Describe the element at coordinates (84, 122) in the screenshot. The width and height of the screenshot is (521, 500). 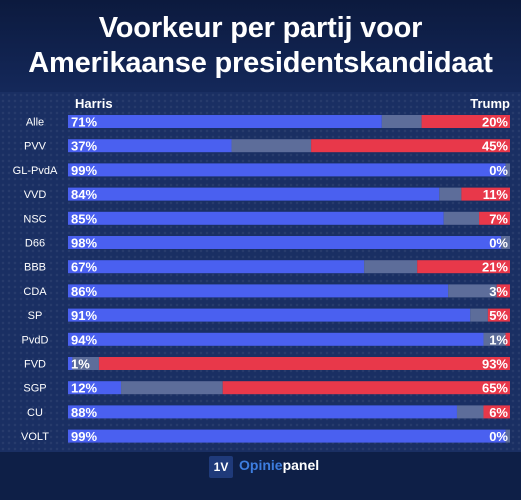
I see `value-label-harris-alle: 71%` at that location.